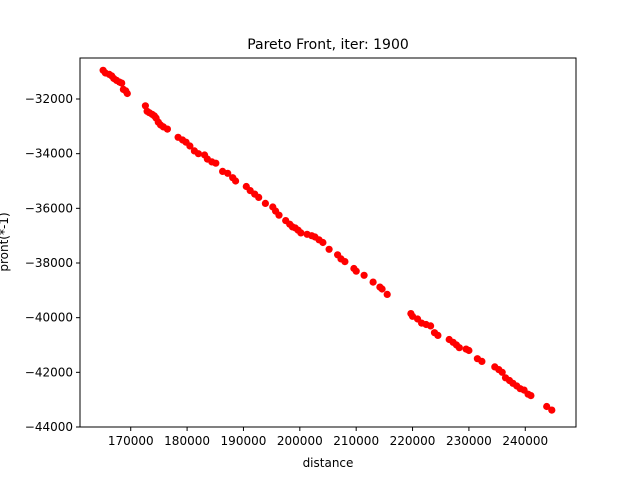  I want to click on y-tick-label: −40000, so click(49, 318).